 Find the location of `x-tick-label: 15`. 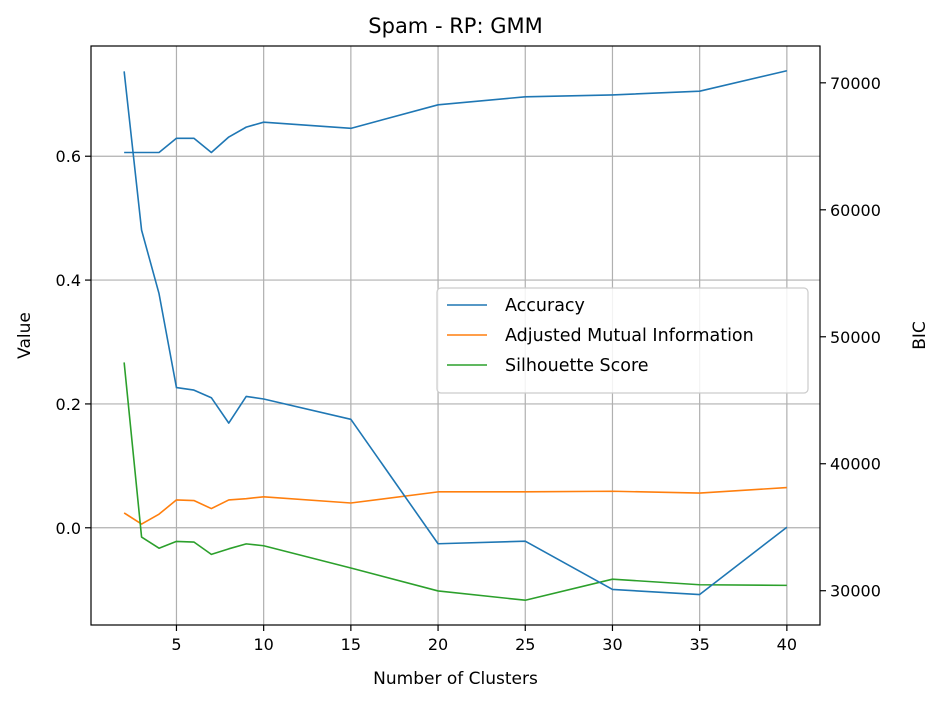

x-tick-label: 15 is located at coordinates (351, 644).